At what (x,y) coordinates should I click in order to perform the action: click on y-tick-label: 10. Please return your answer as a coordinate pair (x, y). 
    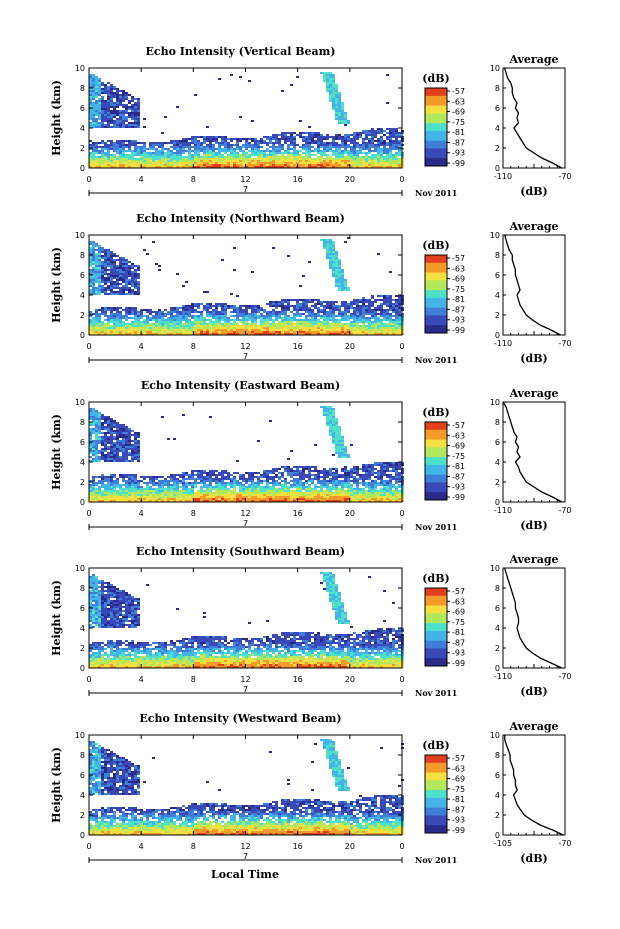
    Looking at the image, I should click on (80, 235).